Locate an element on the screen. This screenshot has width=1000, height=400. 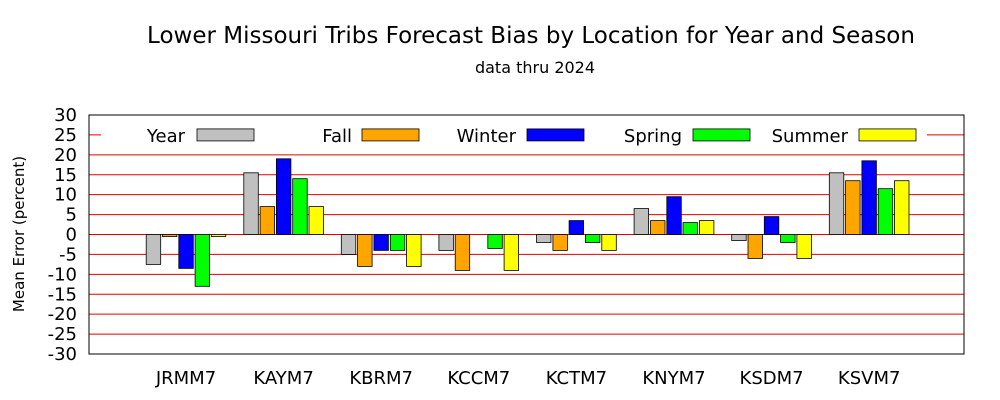
bar-ksvm7-year is located at coordinates (836, 203).